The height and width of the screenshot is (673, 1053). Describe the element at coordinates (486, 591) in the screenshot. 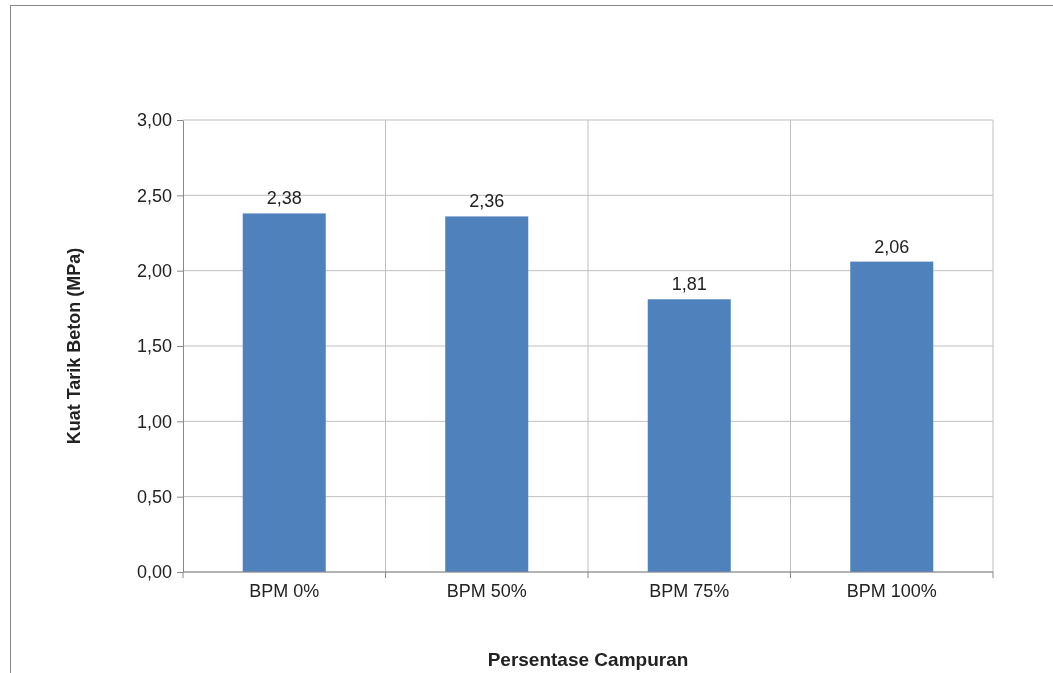

I see `x-tick-label: BPM 50%` at that location.